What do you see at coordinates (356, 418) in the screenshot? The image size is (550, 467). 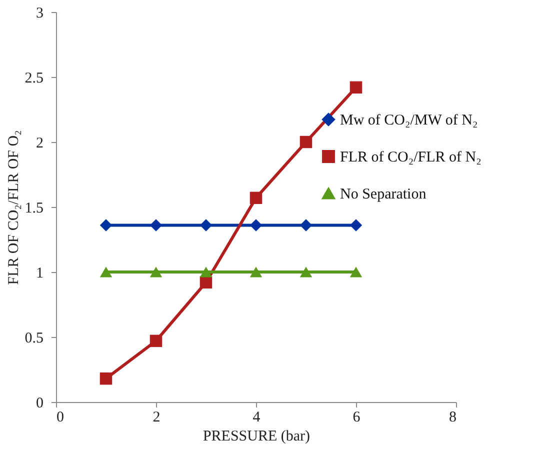 I see `x-tick-label: 6` at bounding box center [356, 418].